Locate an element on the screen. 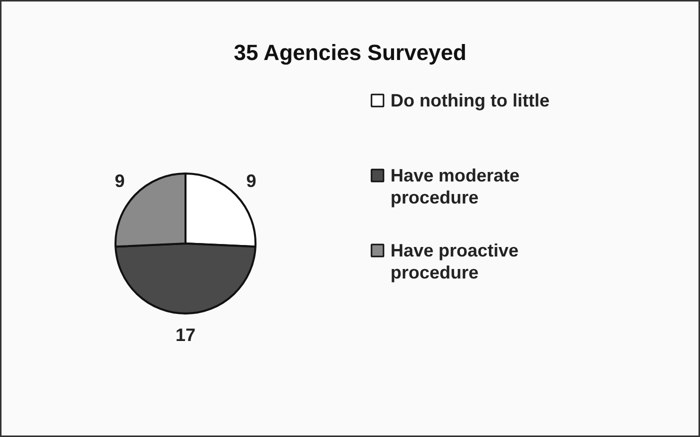  chart-title: 35 Agencies Surveyed is located at coordinates (350, 52).